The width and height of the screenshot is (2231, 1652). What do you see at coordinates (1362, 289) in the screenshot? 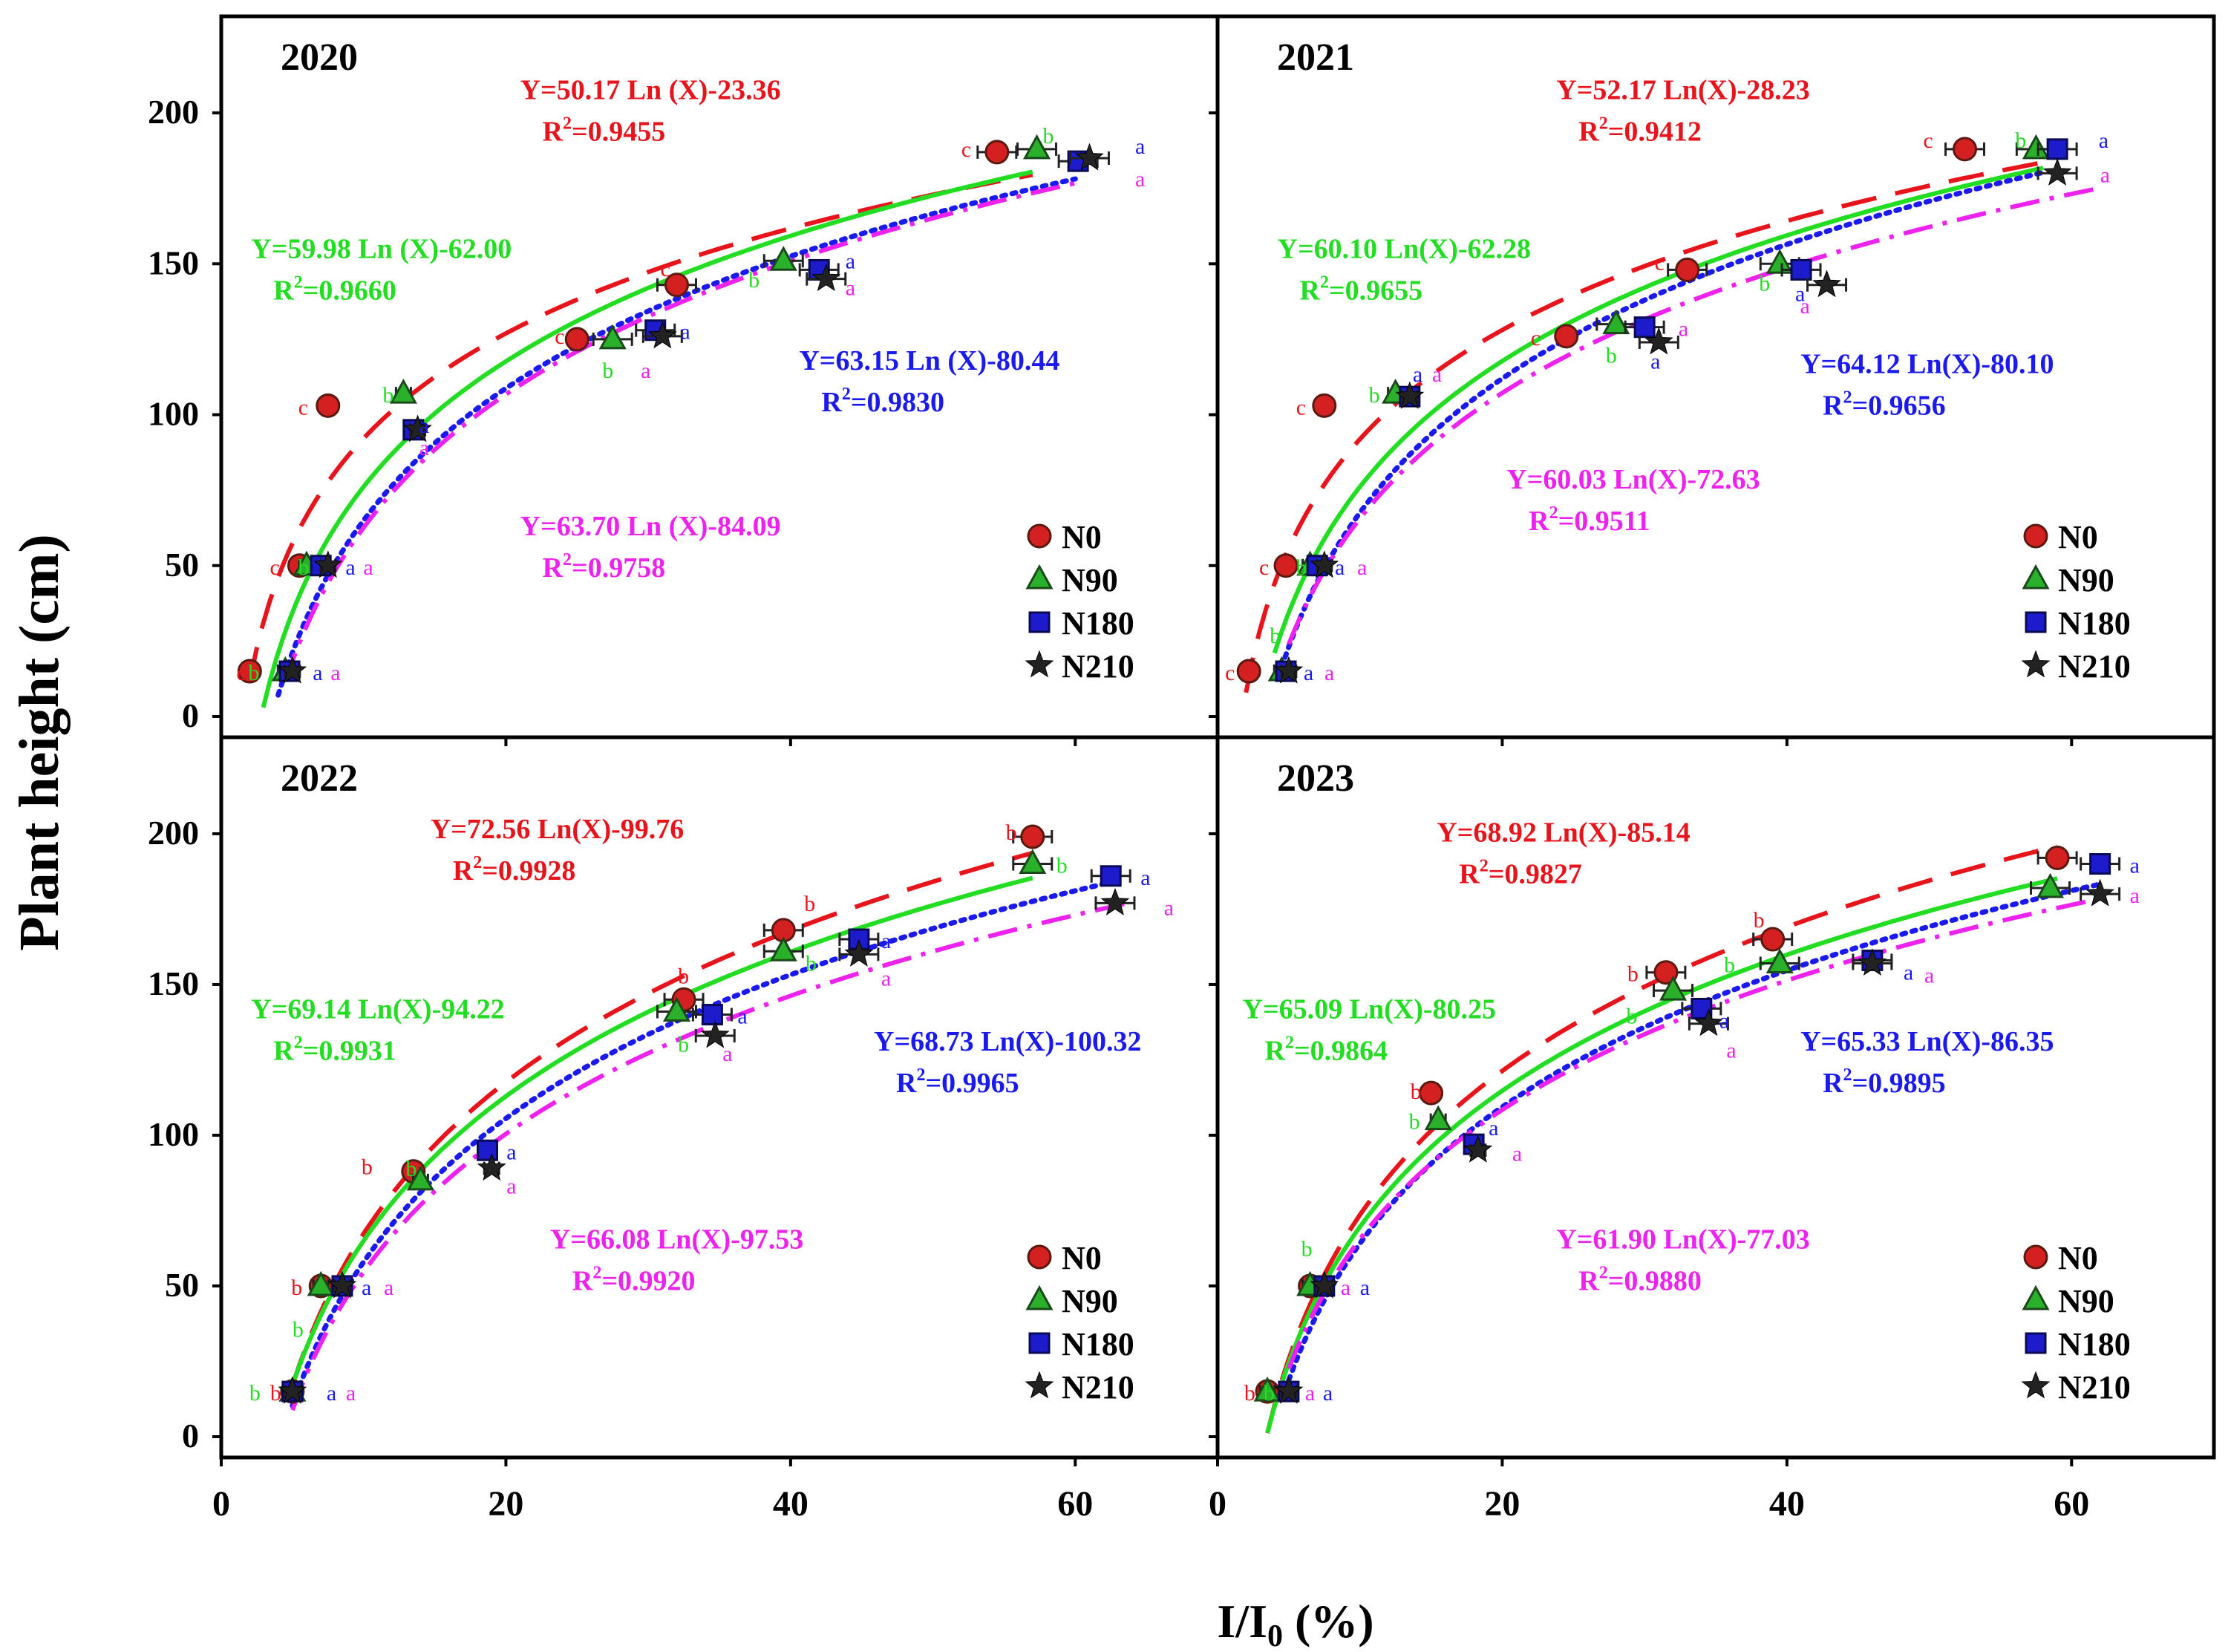
I see `r-squared-N90: R2=0.9655` at bounding box center [1362, 289].